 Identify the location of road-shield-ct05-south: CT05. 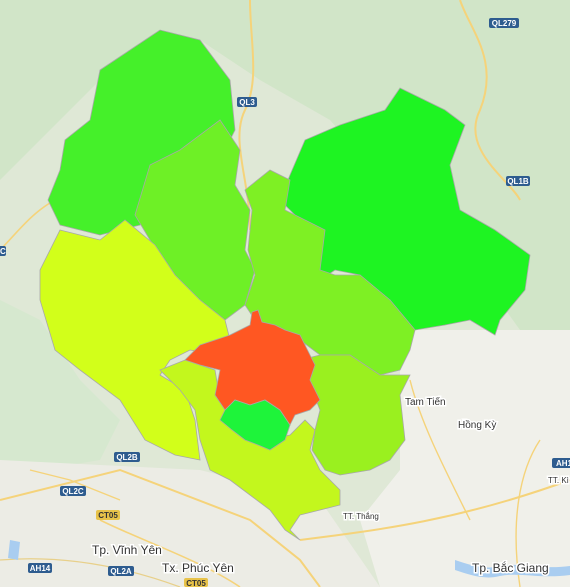
(196, 582).